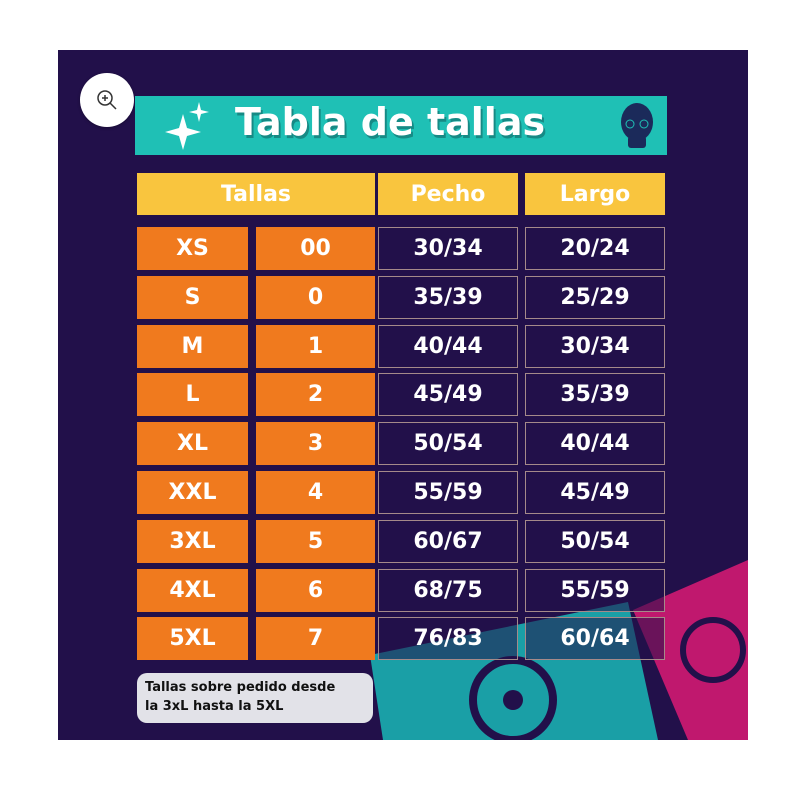  Describe the element at coordinates (595, 248) in the screenshot. I see `cell-largo: 20/24` at that location.